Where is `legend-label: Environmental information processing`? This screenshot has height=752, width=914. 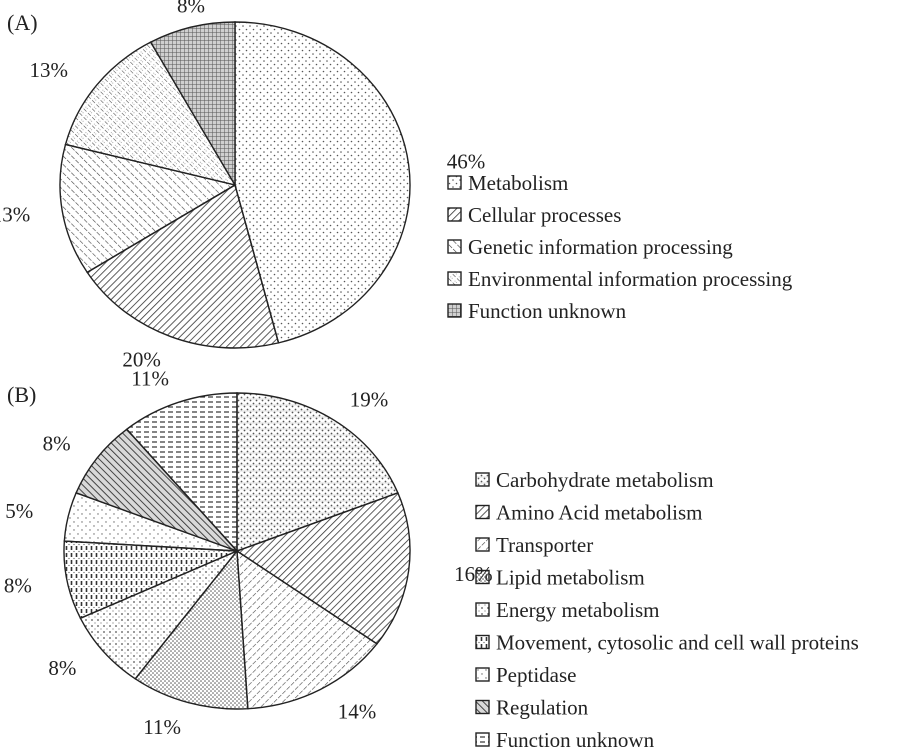 legend-label: Environmental information processing is located at coordinates (630, 279).